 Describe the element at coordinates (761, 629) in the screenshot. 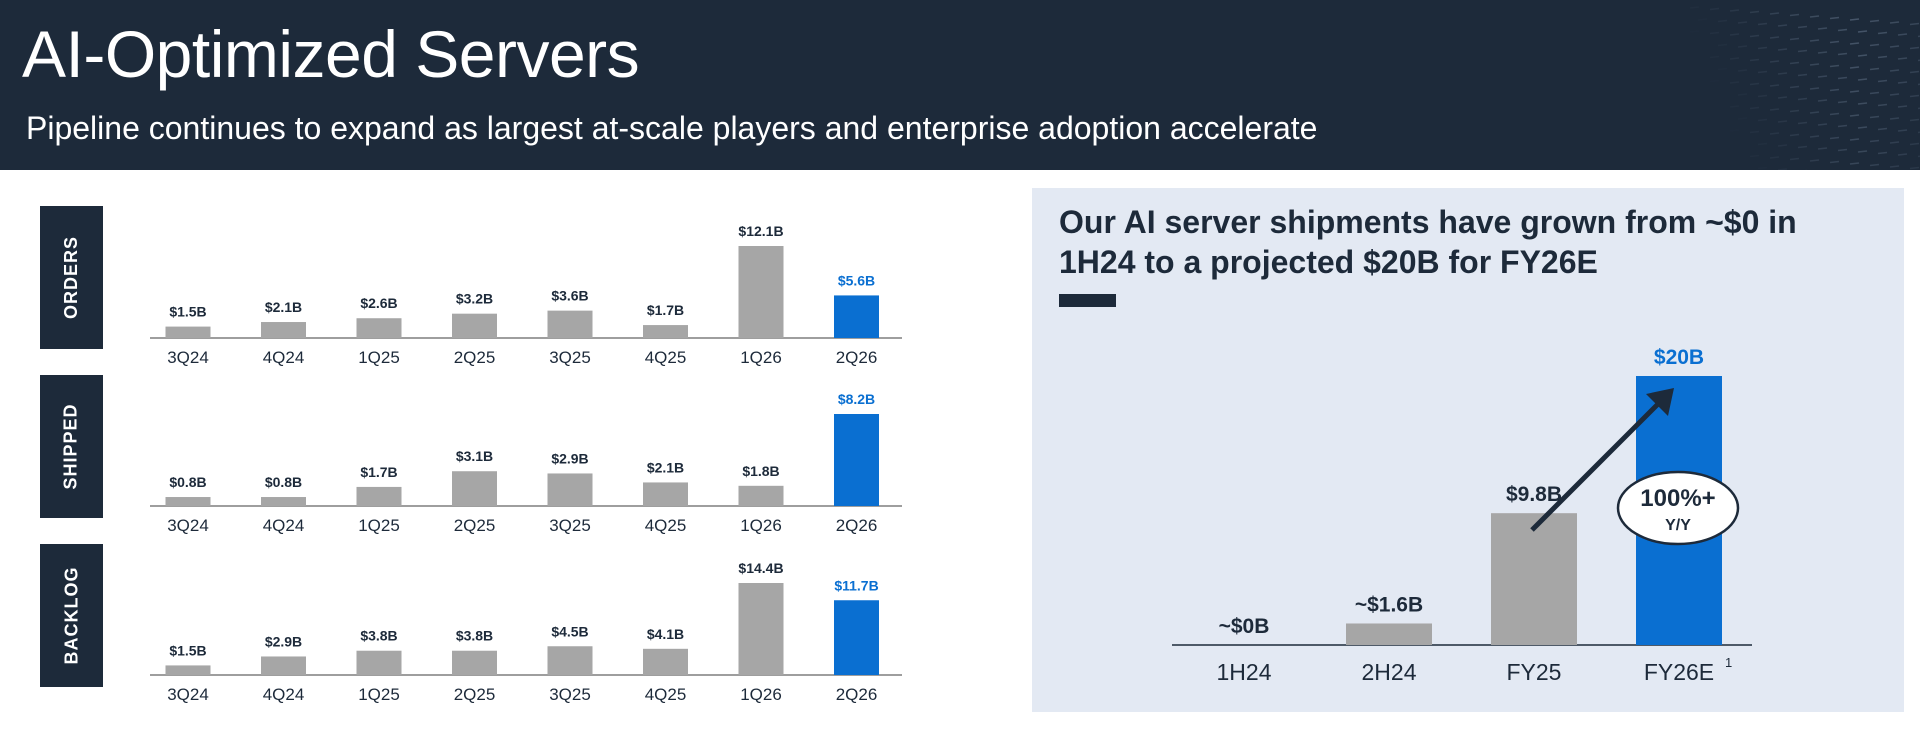

I see `backlog-bar-1q26` at that location.